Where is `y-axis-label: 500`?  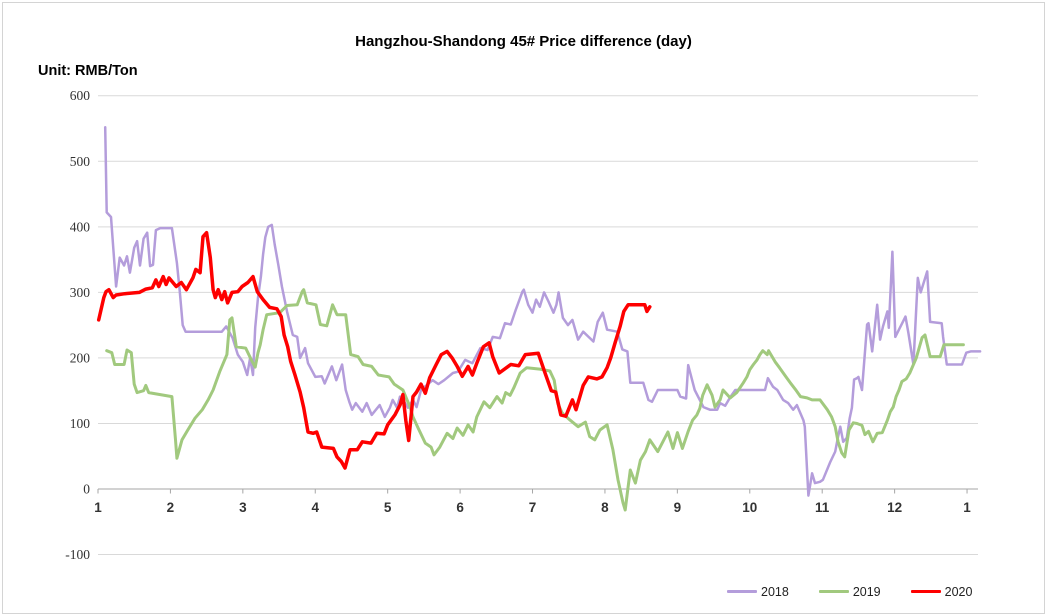 y-axis-label: 500 is located at coordinates (80, 161).